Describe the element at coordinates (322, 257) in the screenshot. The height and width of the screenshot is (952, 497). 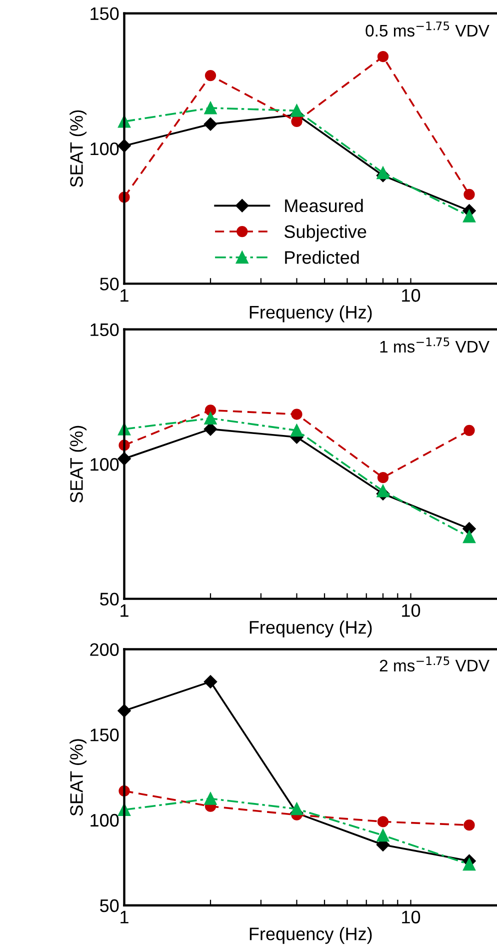
I see `legend-label: Predicted` at that location.